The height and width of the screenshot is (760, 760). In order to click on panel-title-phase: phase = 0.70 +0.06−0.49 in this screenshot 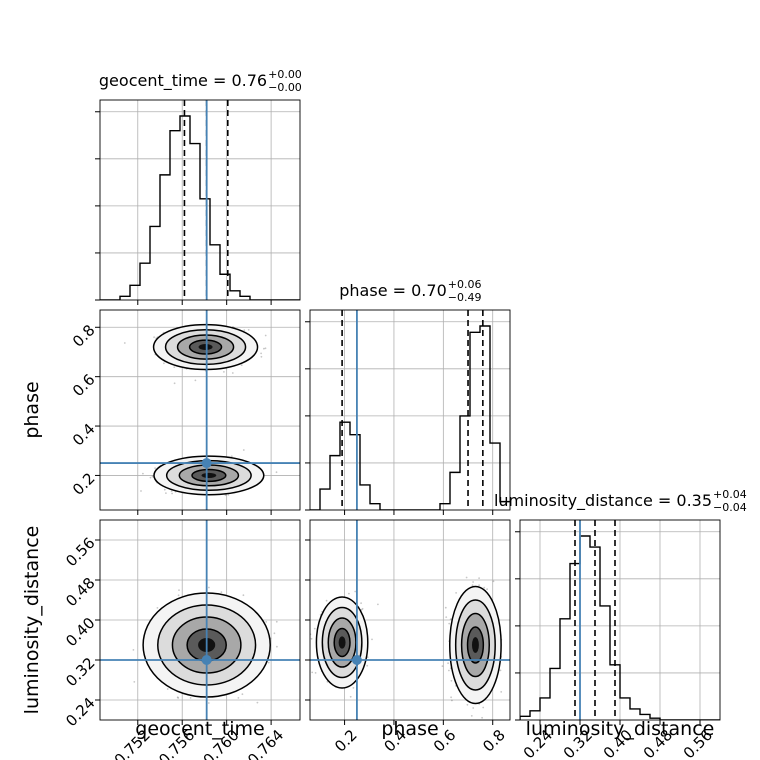, I will do `click(410, 291)`.